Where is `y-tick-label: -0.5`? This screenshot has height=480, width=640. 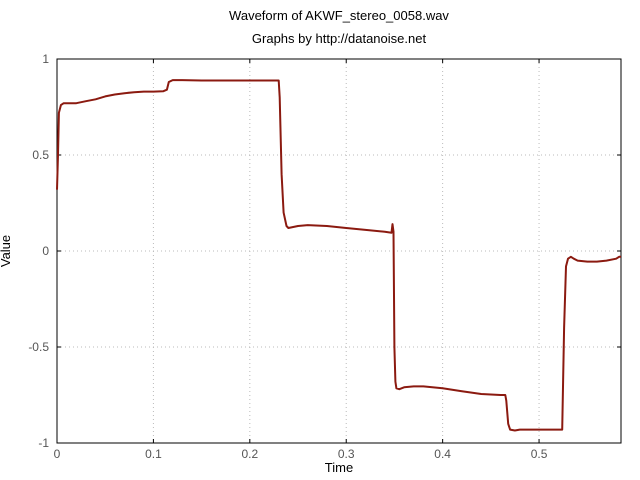 y-tick-label: -0.5 is located at coordinates (38, 347).